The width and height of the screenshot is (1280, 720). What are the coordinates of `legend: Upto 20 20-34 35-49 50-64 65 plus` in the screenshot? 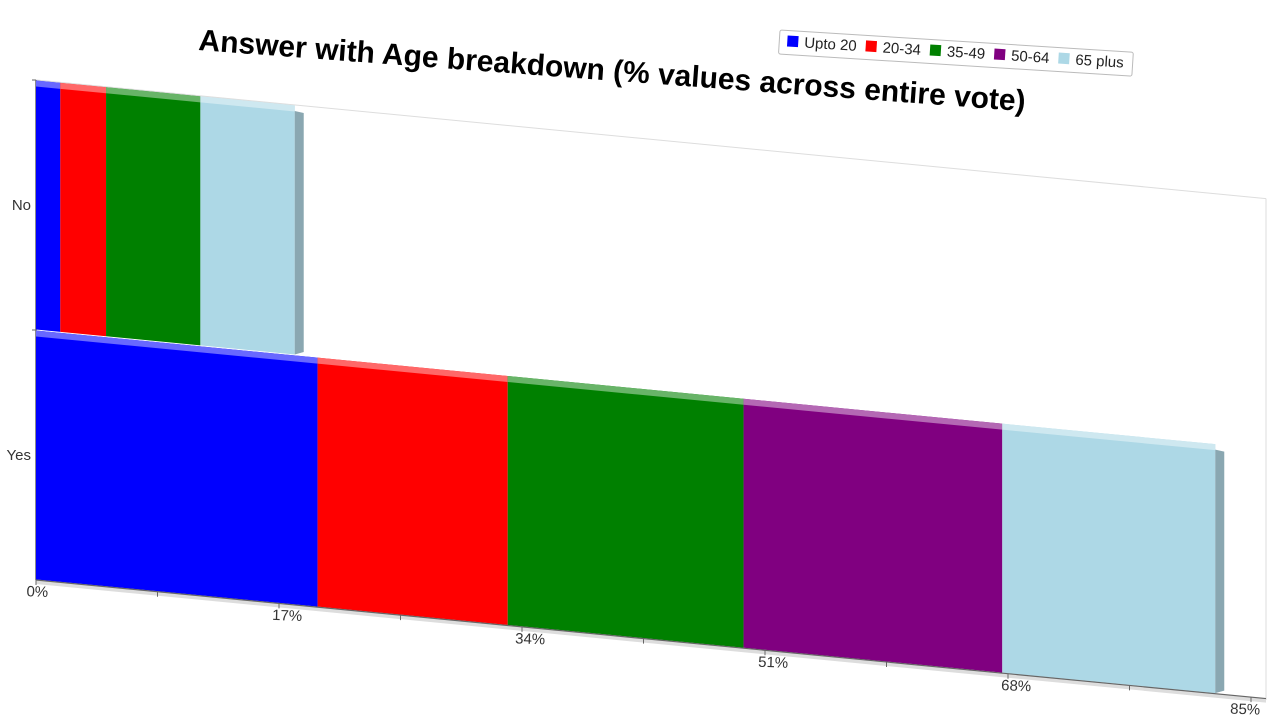 It's located at (956, 53).